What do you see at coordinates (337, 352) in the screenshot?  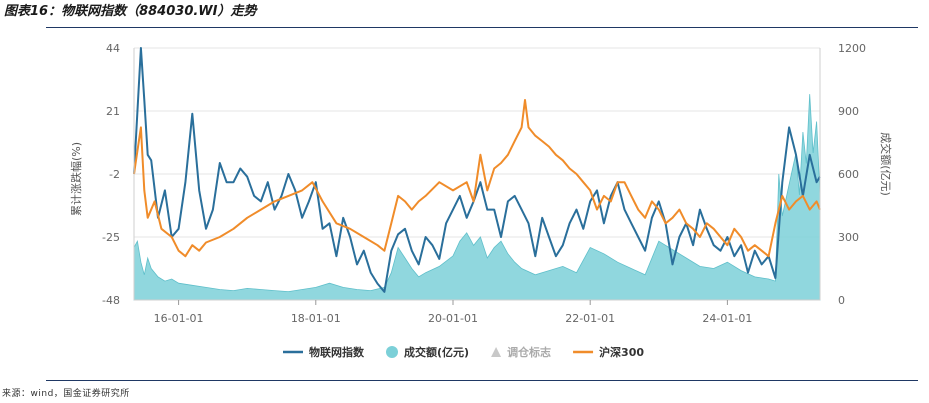 I see `legend-label: 物联网指数` at bounding box center [337, 352].